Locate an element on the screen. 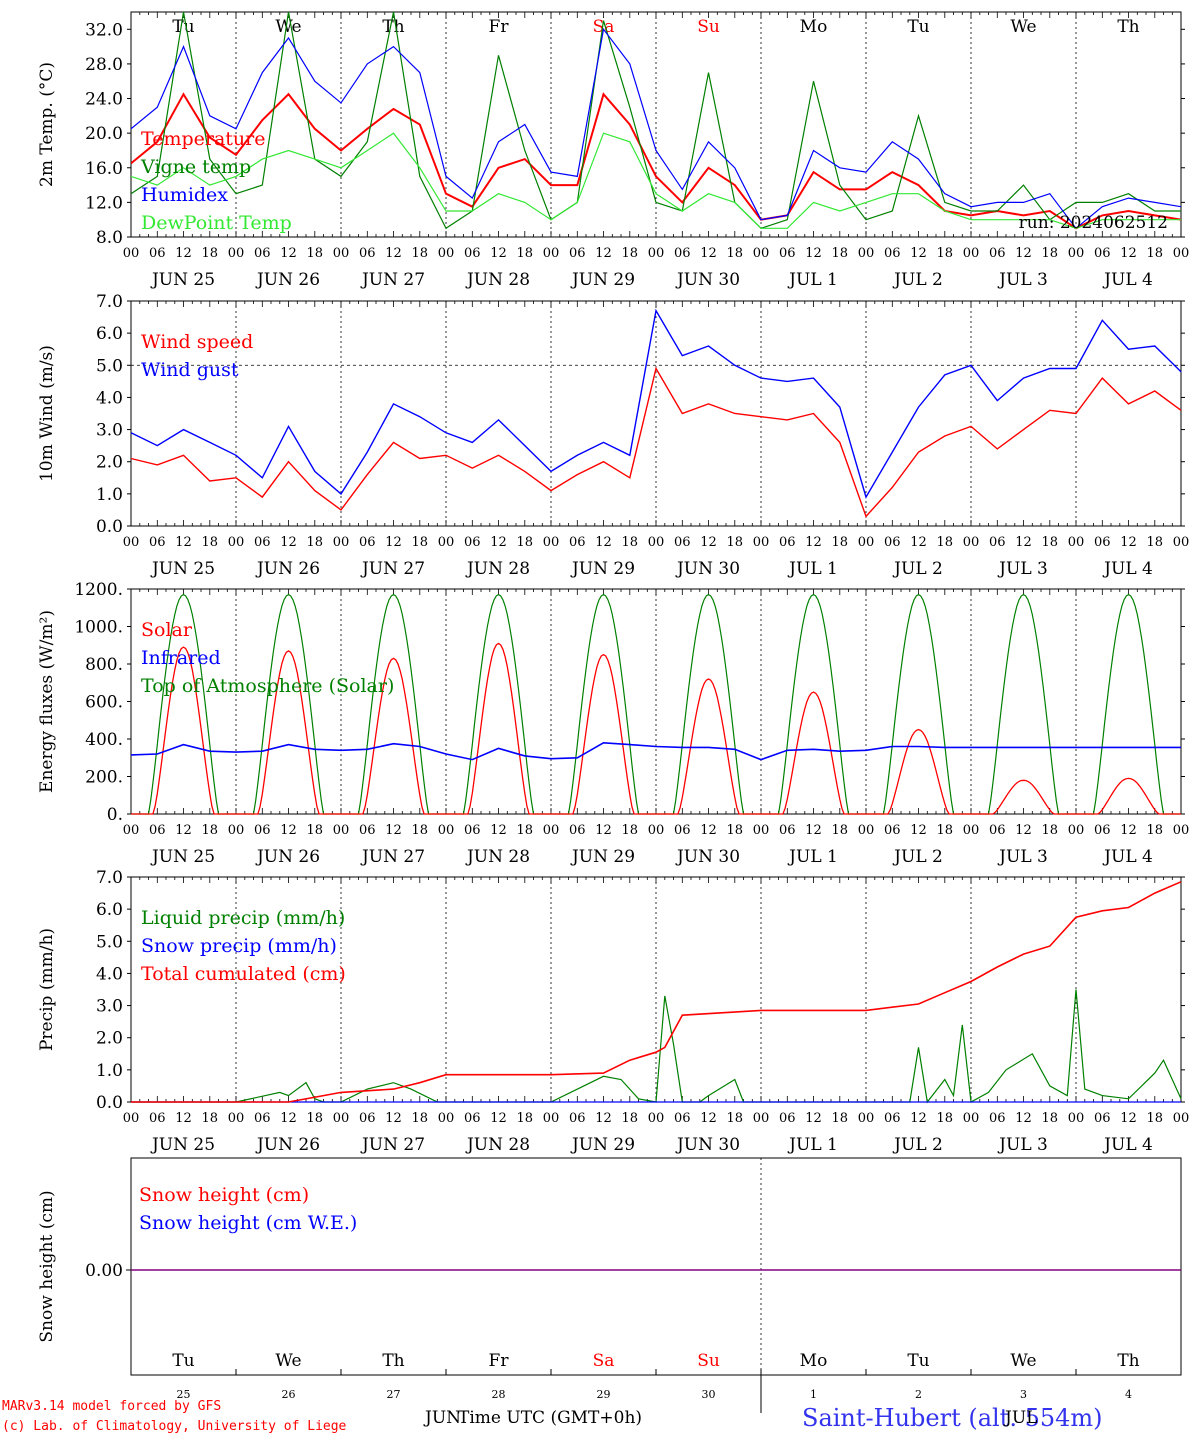 Image resolution: width=1194 pixels, height=1440 pixels. temp-series-group is located at coordinates (656, 121).